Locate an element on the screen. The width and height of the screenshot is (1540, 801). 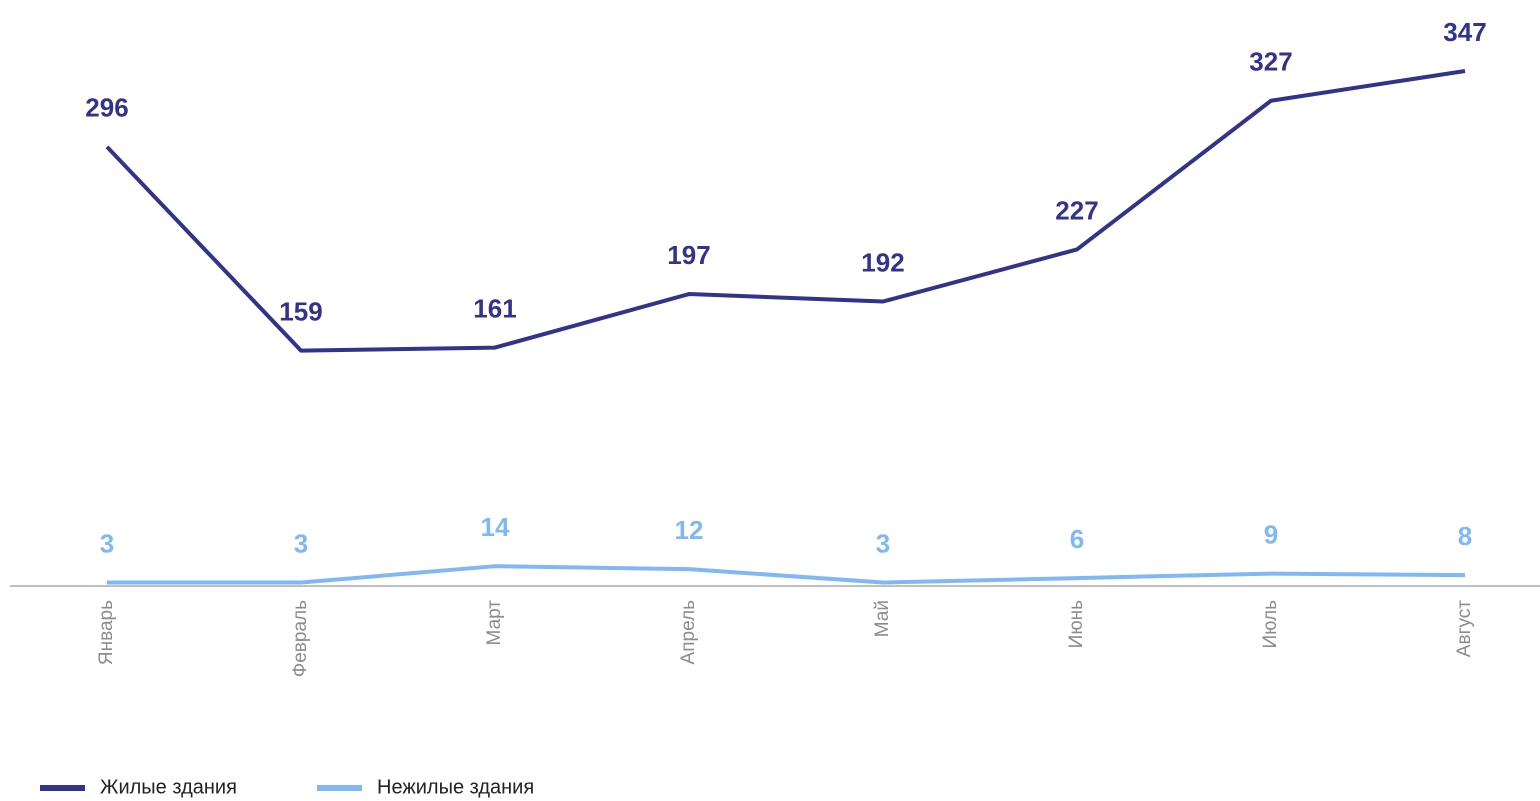
data-label: 227 is located at coordinates (1076, 210).